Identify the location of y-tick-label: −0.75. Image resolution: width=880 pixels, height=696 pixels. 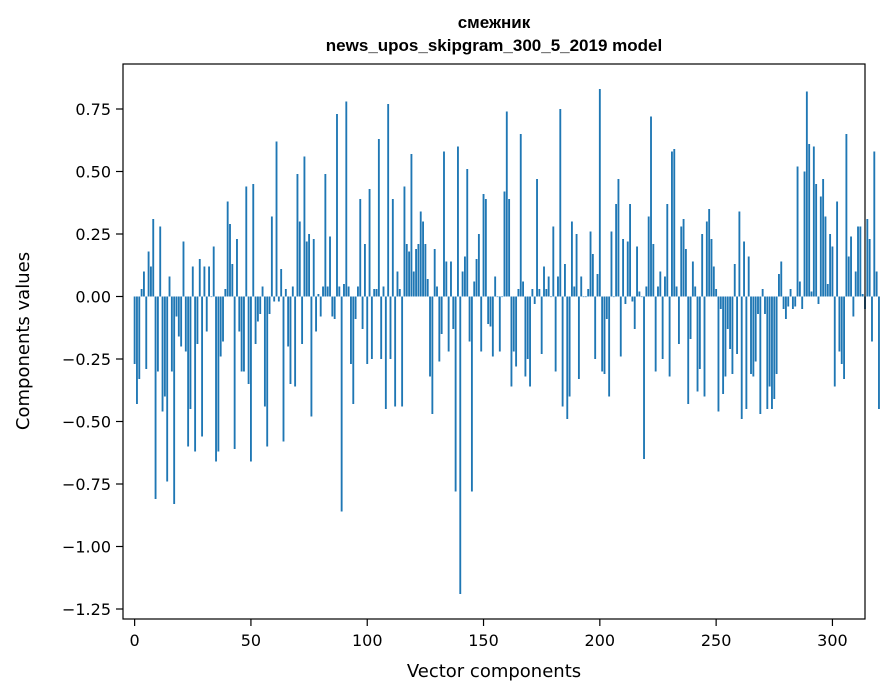
(86, 484).